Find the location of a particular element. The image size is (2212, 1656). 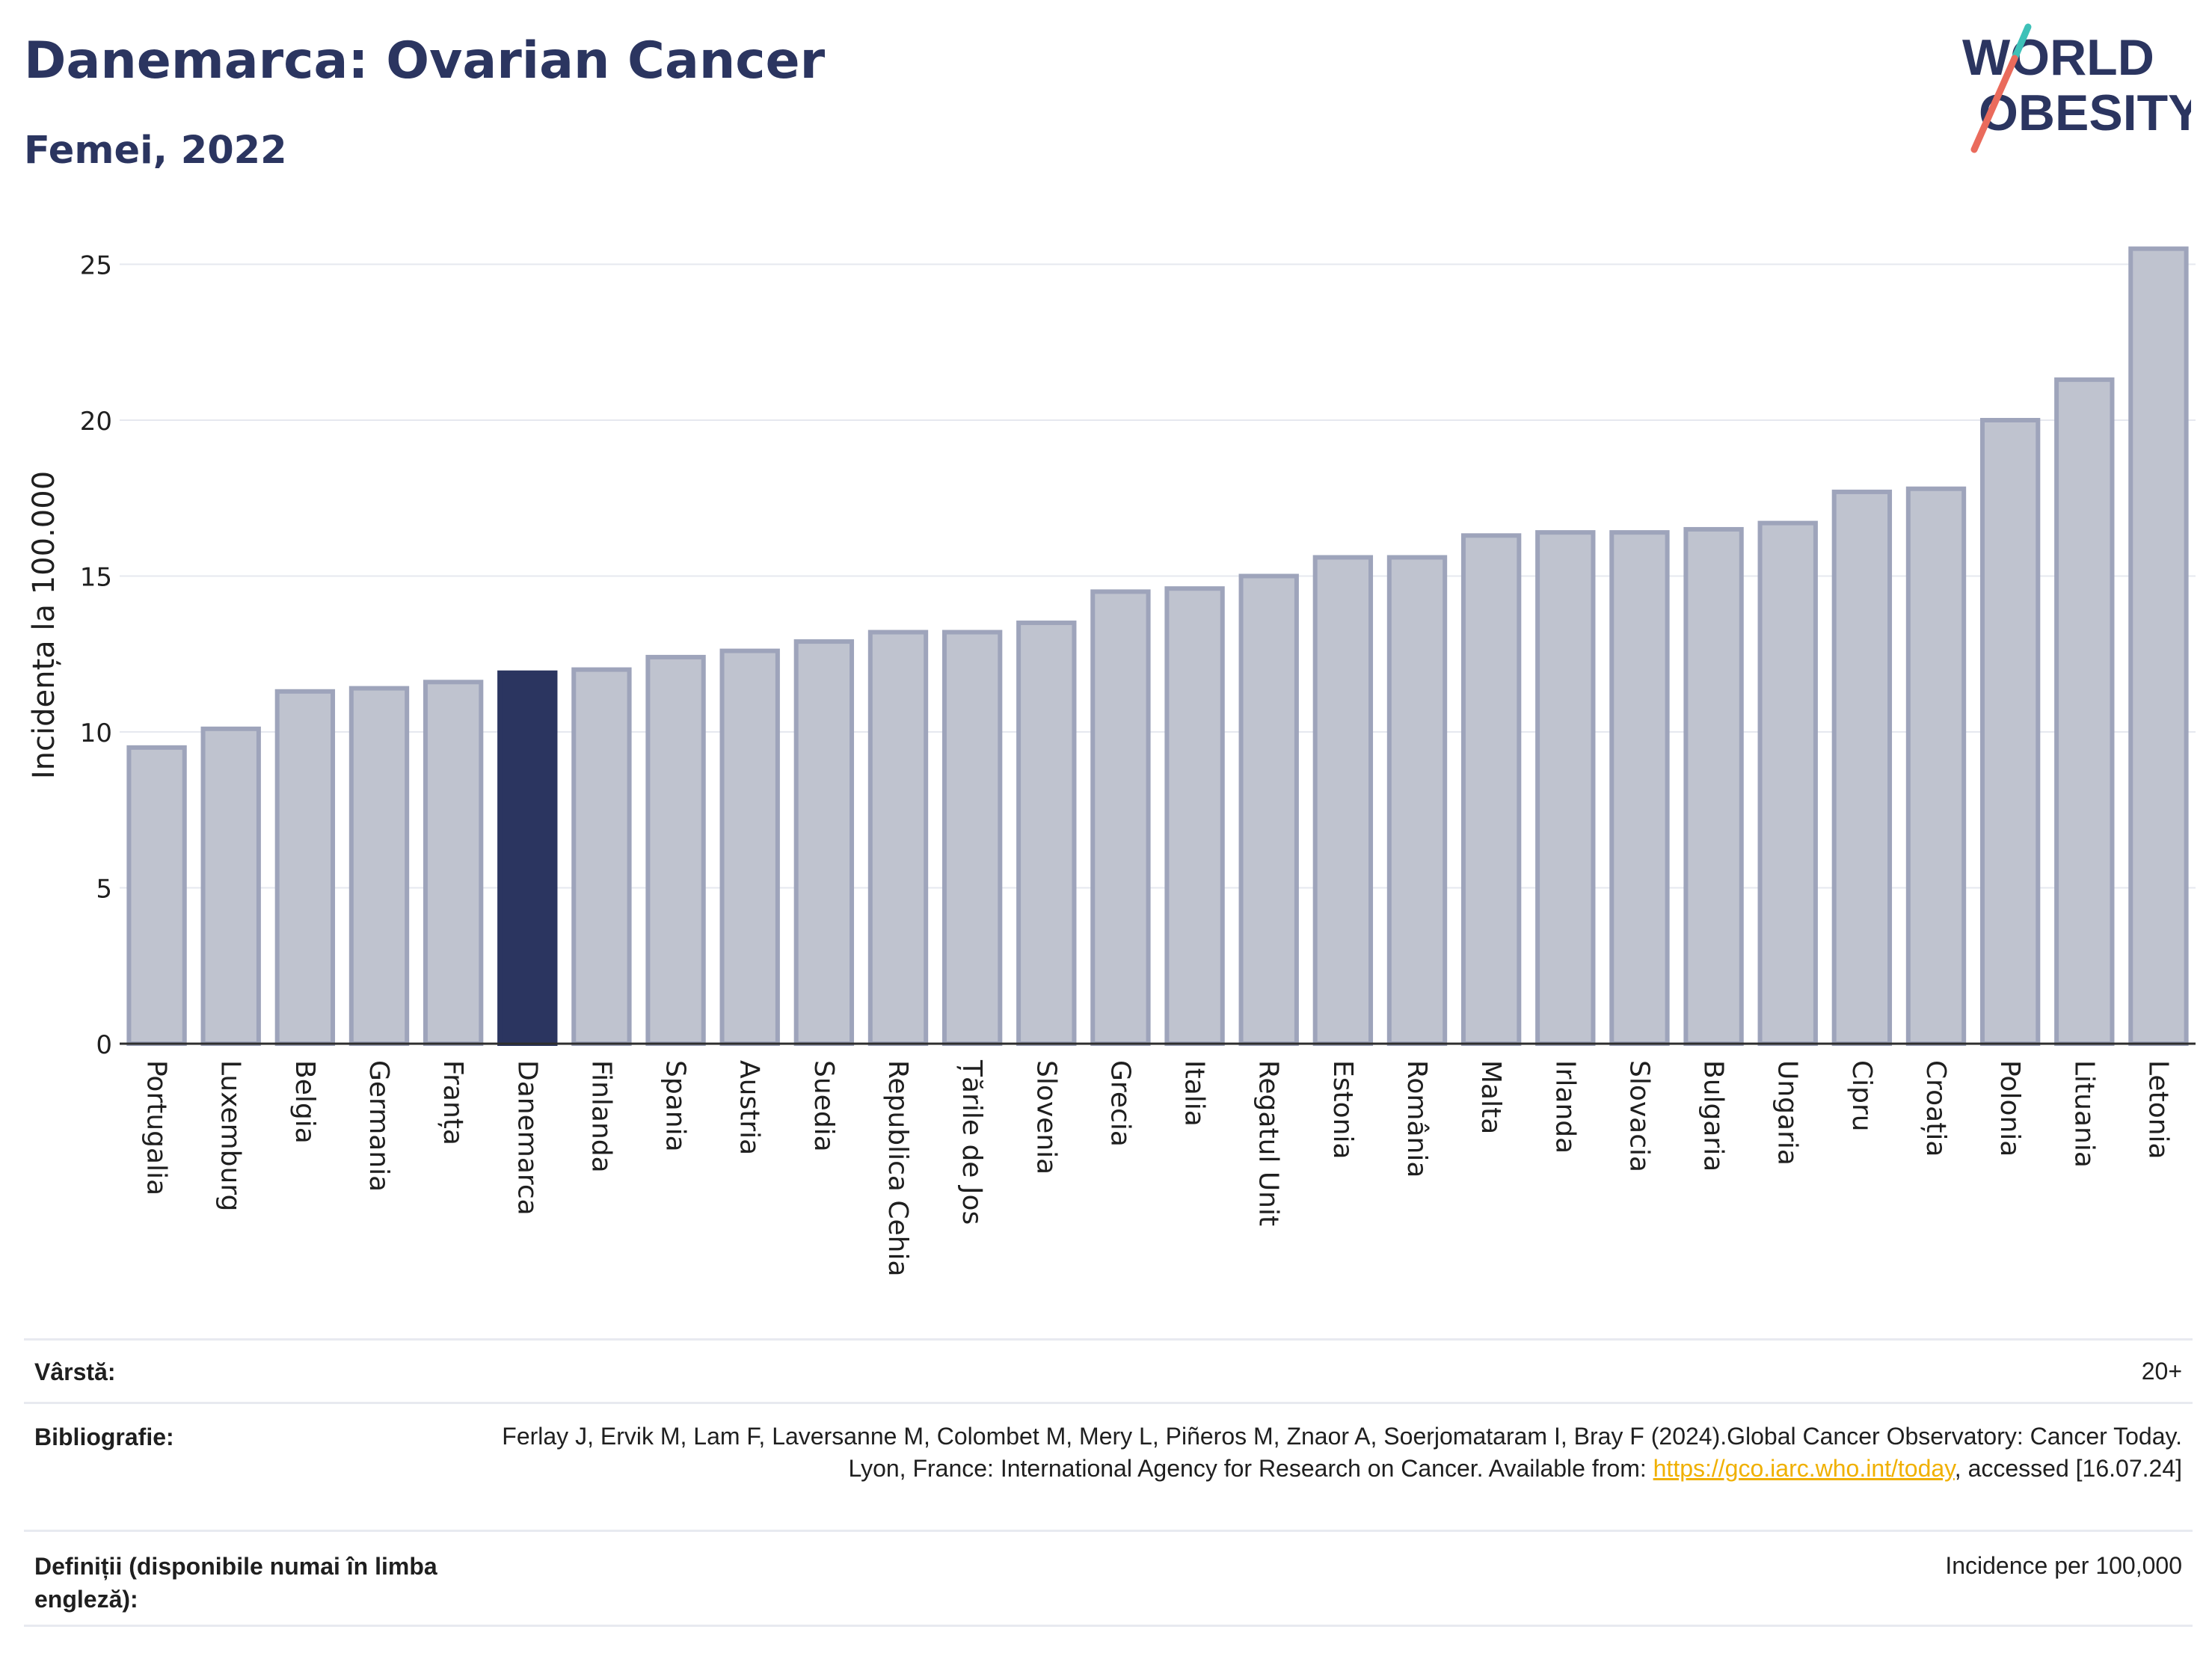

y-tick-label: 5 is located at coordinates (104, 890).